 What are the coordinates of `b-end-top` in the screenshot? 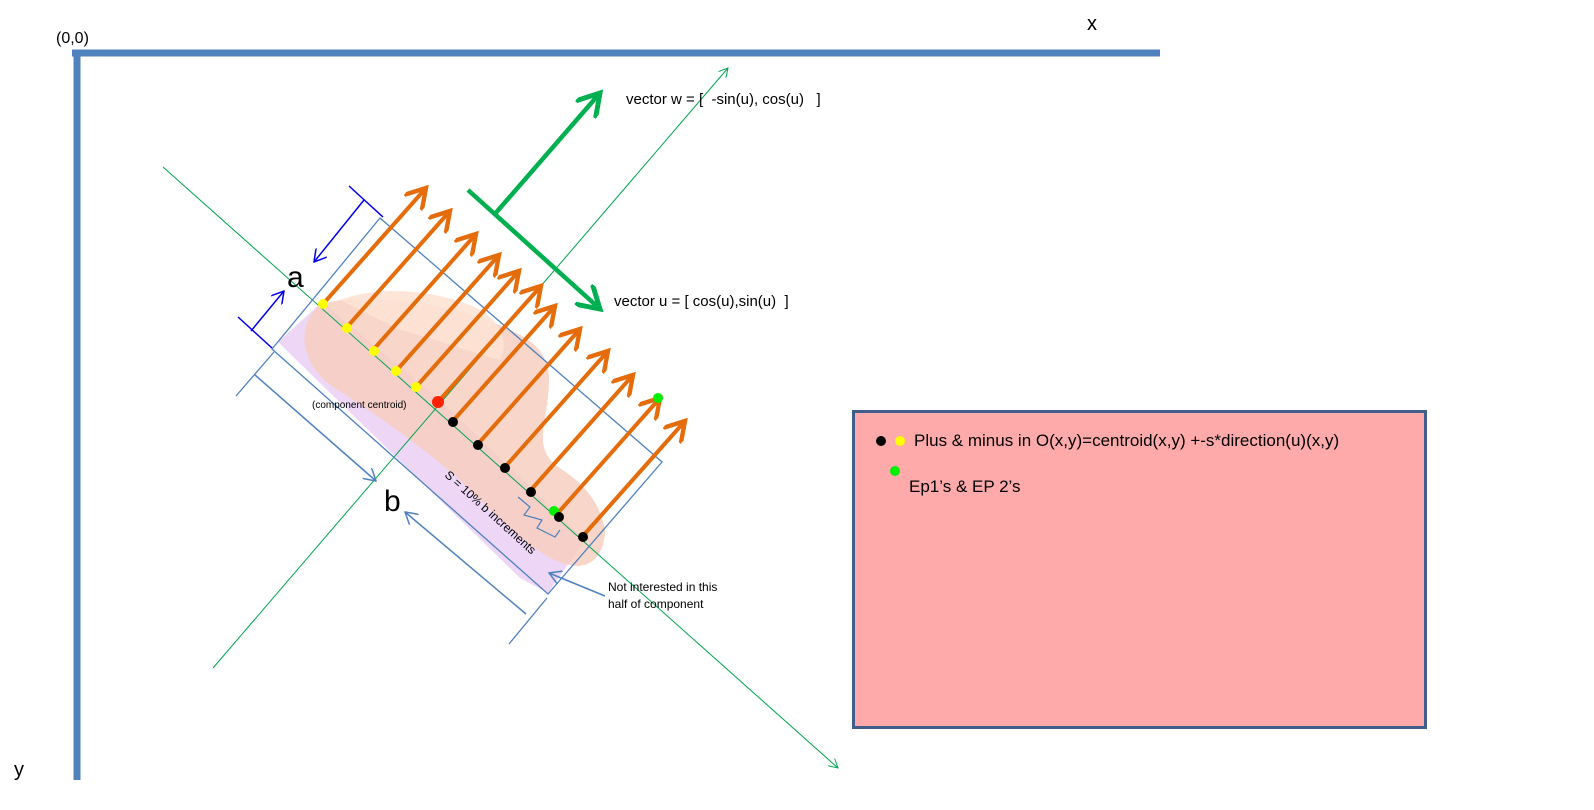 It's located at (255, 374).